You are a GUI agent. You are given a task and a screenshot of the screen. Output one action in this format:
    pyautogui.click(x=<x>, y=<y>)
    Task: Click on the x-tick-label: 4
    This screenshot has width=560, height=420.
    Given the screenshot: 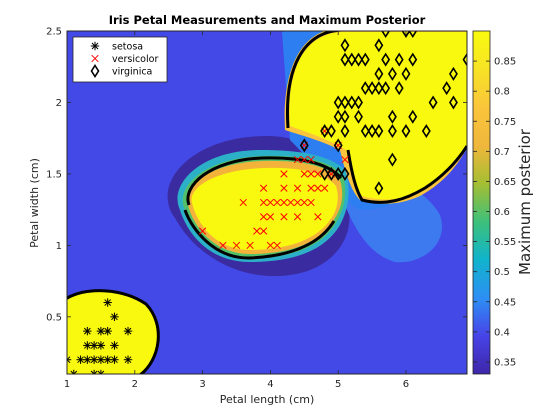 What is the action you would take?
    pyautogui.click(x=270, y=384)
    